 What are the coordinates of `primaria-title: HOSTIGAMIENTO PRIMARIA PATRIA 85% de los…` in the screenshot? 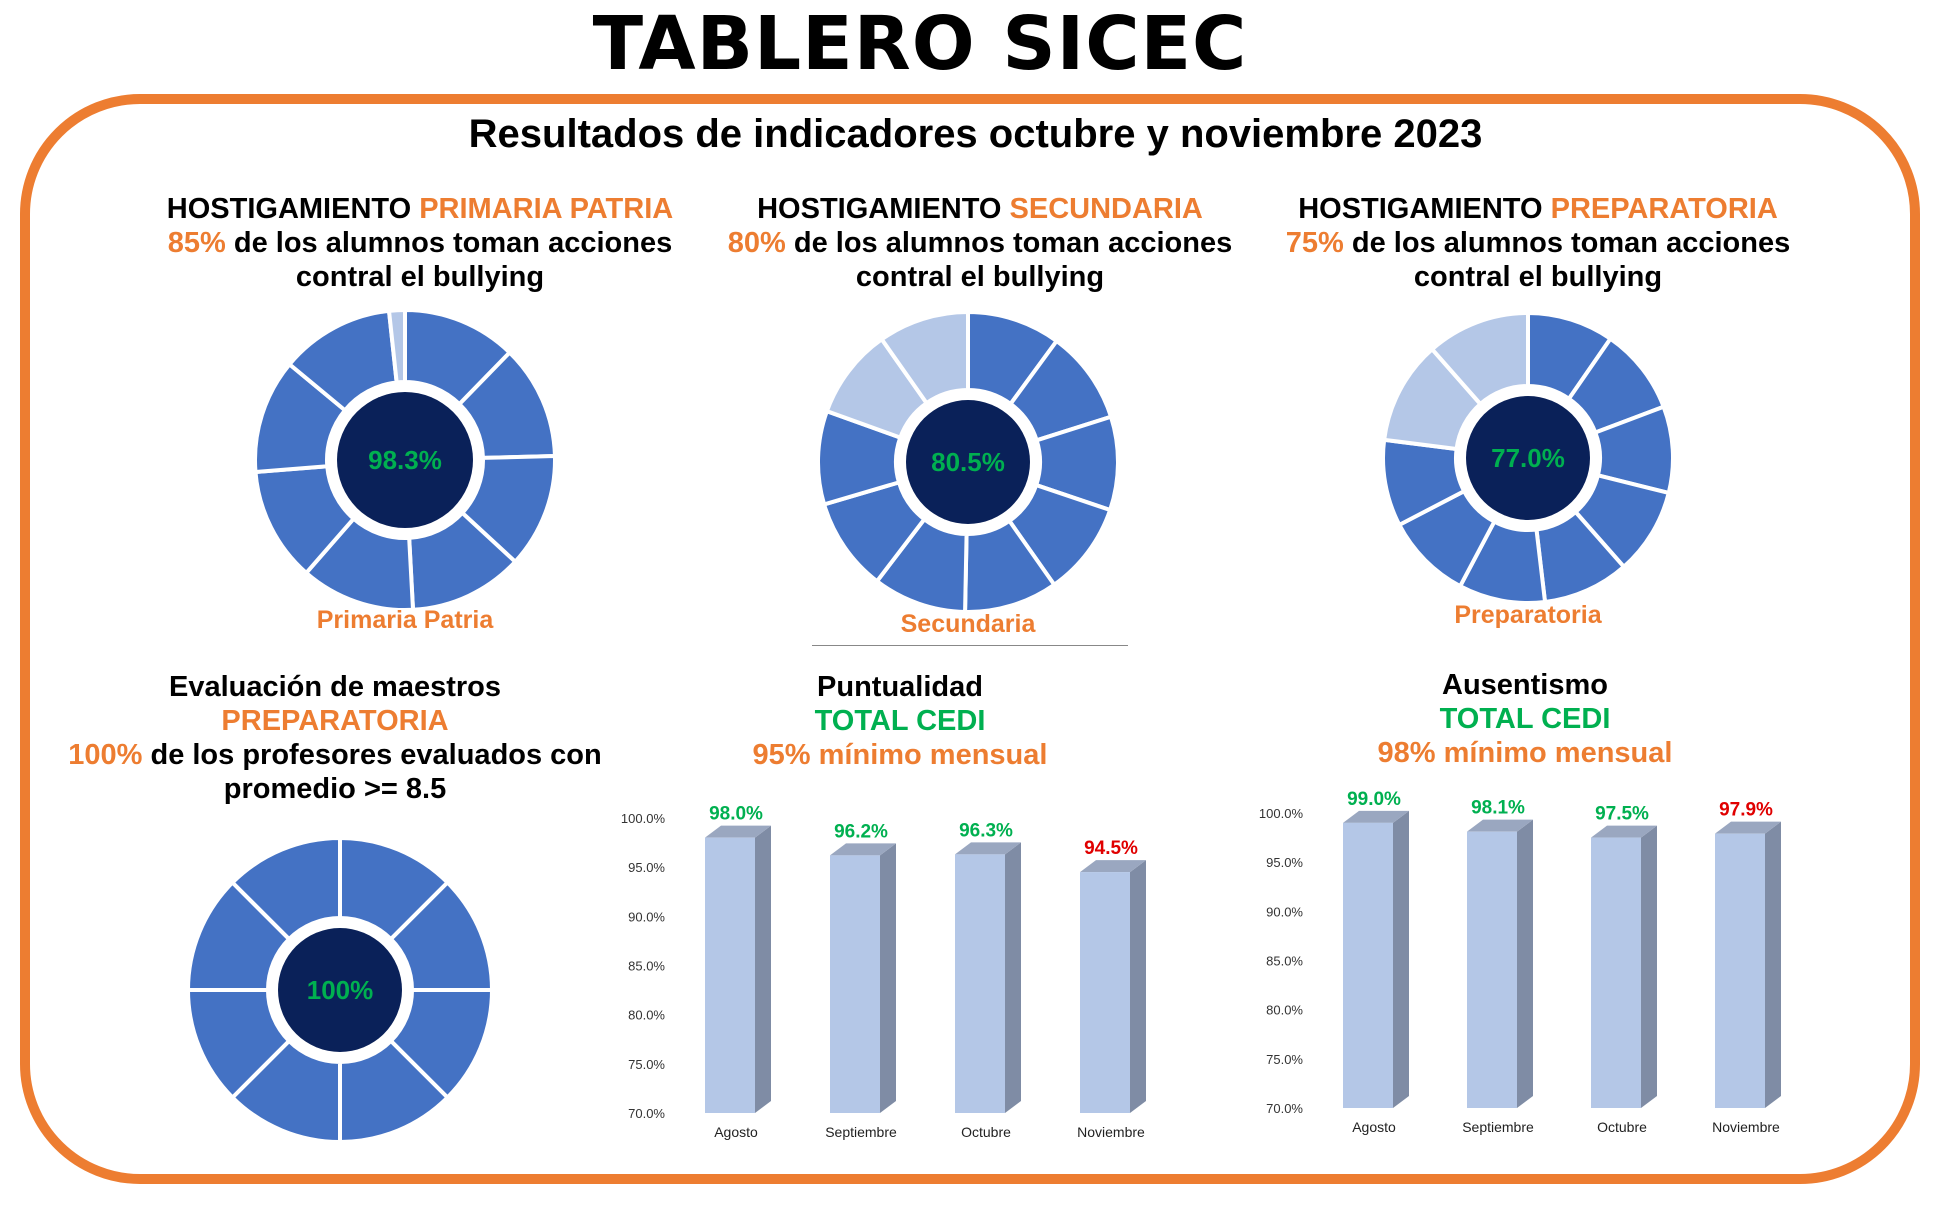 It's located at (420, 243).